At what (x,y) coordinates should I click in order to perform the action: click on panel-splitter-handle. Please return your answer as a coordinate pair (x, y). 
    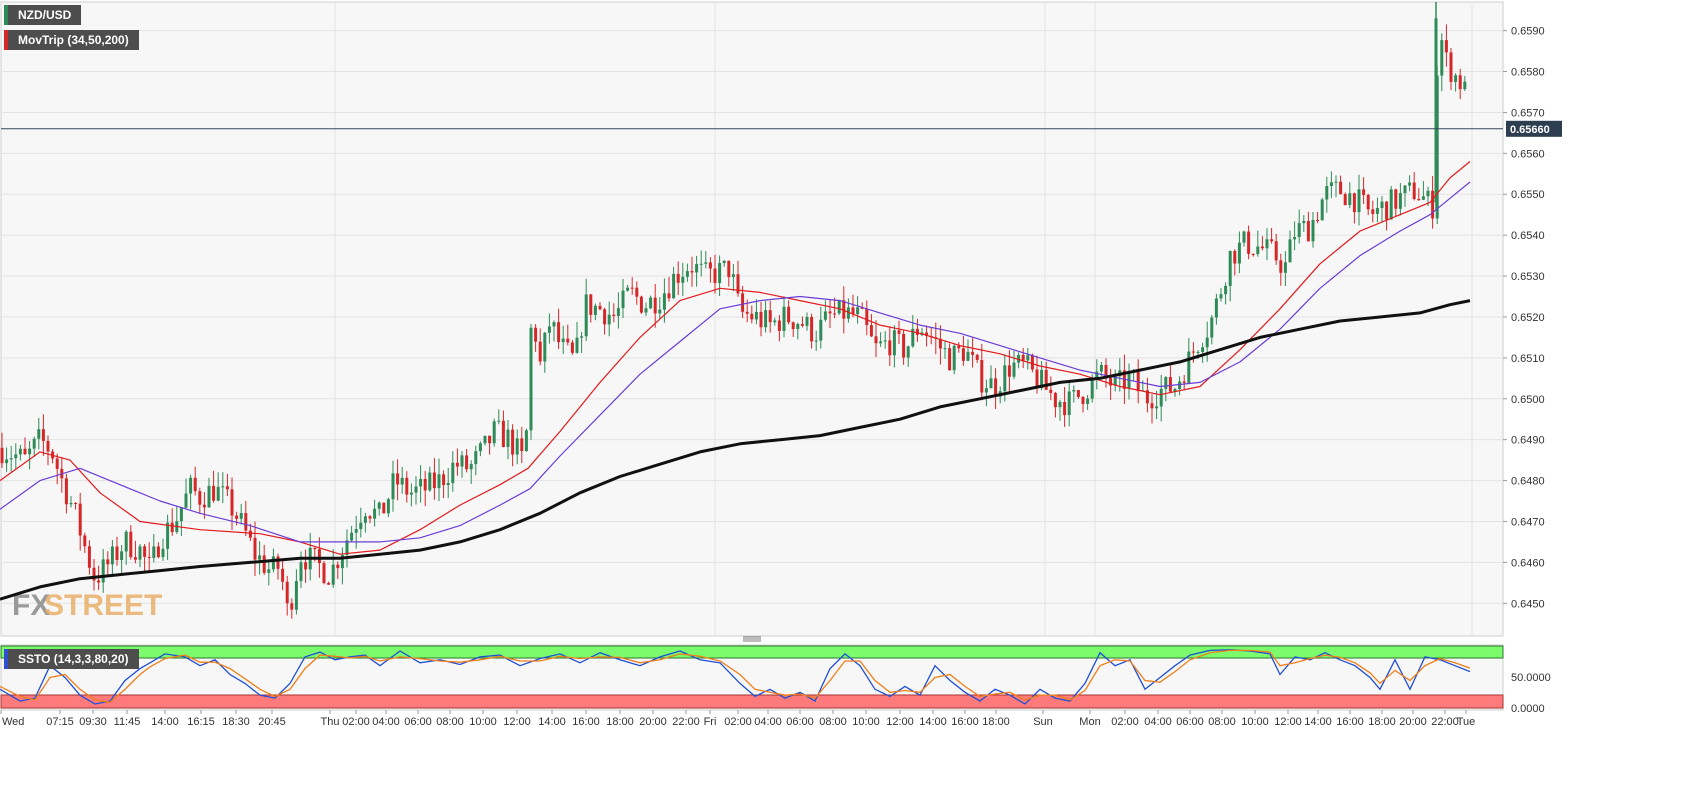
    Looking at the image, I should click on (752, 639).